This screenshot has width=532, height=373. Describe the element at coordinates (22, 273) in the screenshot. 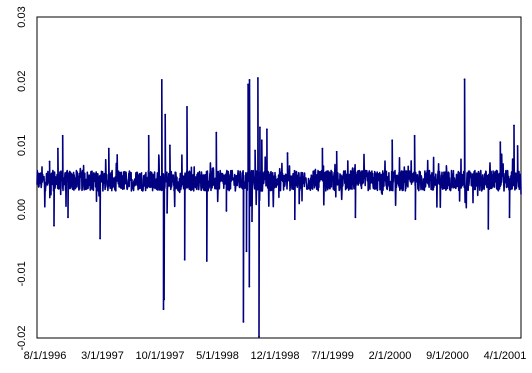

I see `y-tick-label: -0.01` at that location.